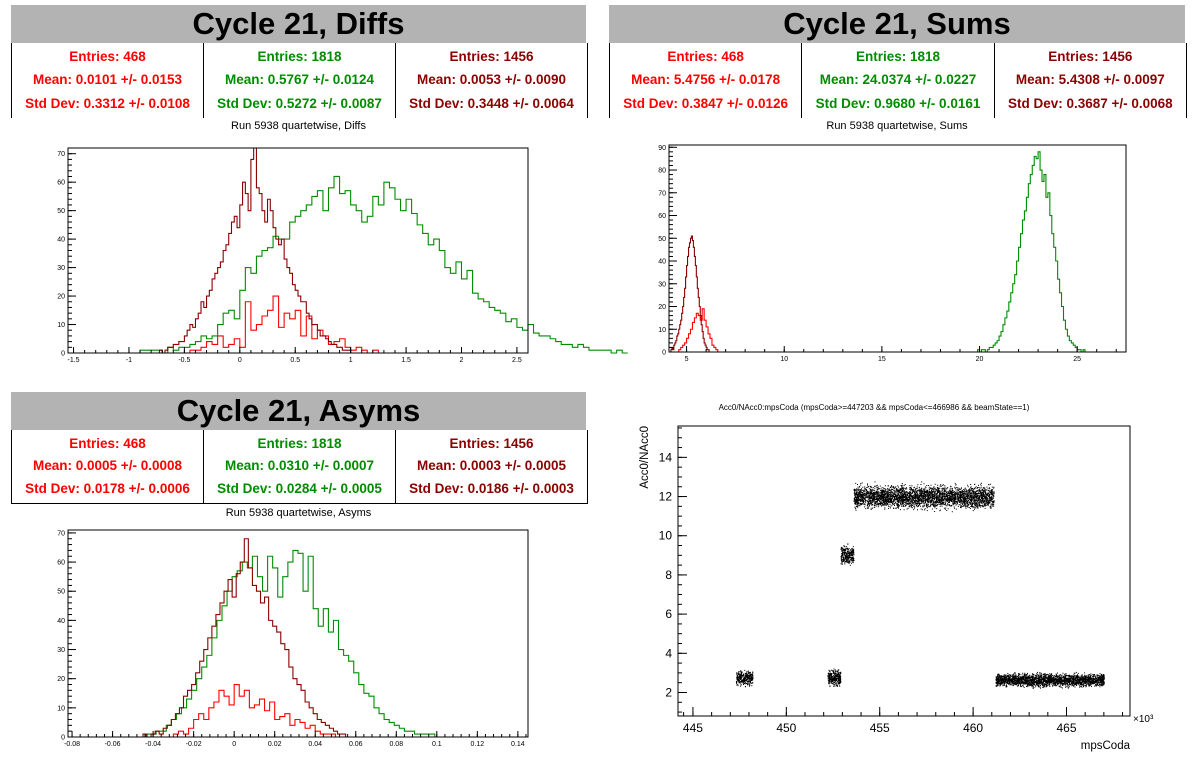  I want to click on mean-text: Mean: 5.4308 +/- 0.0097, so click(1090, 80).